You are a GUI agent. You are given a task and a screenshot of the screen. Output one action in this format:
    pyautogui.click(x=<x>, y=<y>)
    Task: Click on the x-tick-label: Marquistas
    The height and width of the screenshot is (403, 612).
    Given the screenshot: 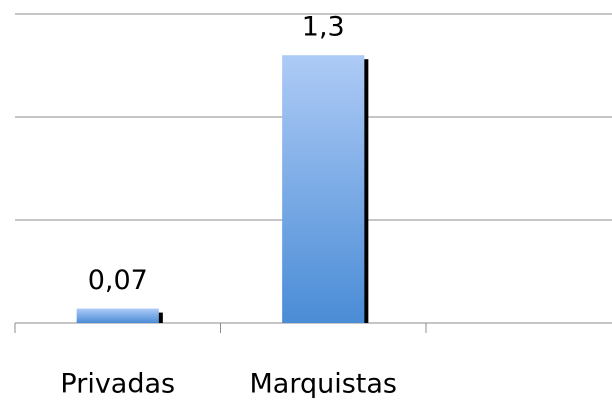 What is the action you would take?
    pyautogui.click(x=324, y=384)
    